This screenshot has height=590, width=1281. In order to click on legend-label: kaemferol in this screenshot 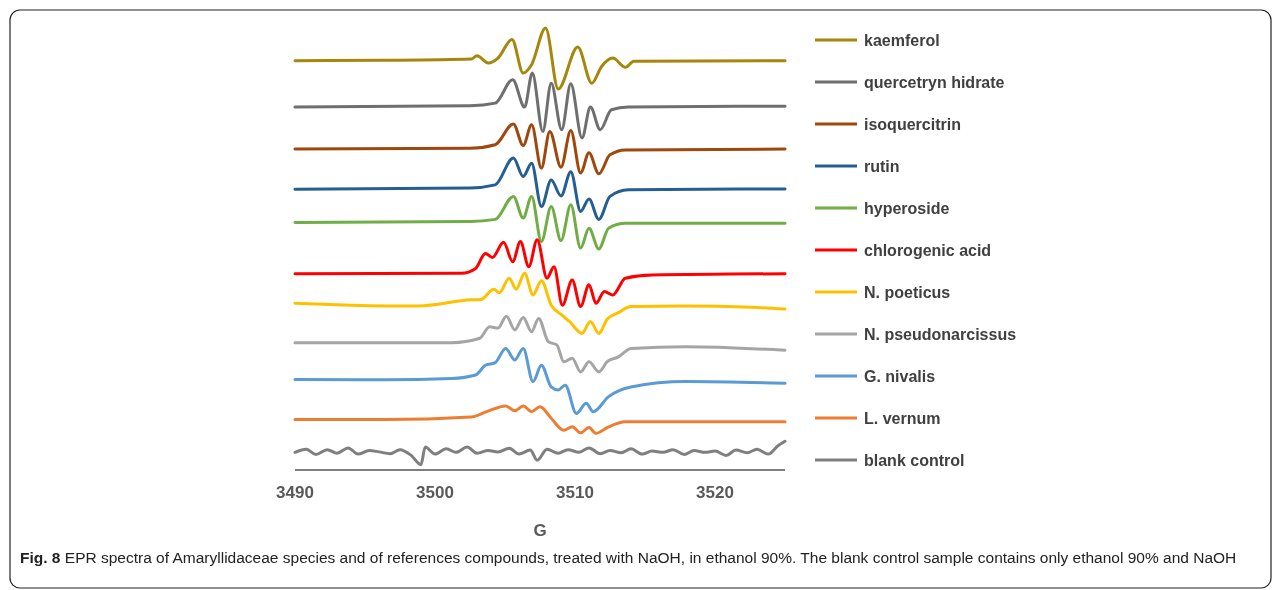, I will do `click(902, 40)`.